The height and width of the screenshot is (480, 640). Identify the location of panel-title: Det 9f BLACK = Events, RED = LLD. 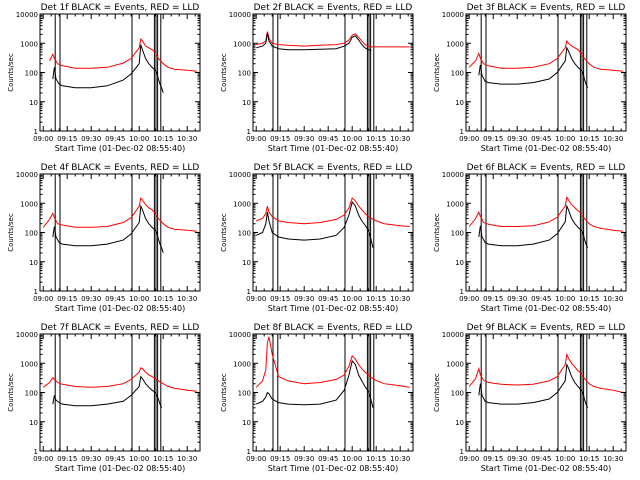
(546, 328).